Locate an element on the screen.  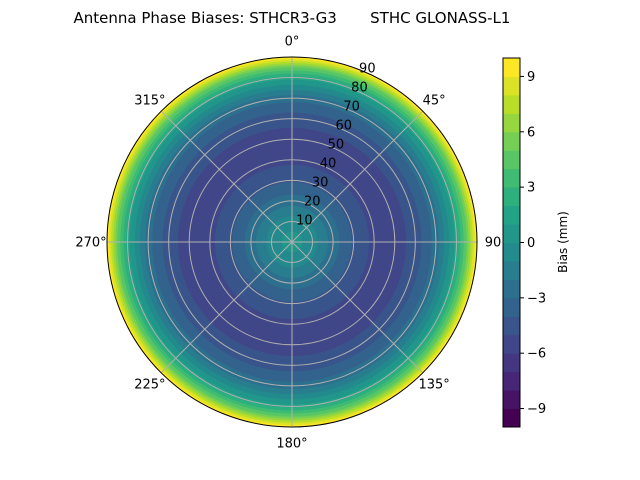
radial-tick-label: 10 is located at coordinates (304, 220).